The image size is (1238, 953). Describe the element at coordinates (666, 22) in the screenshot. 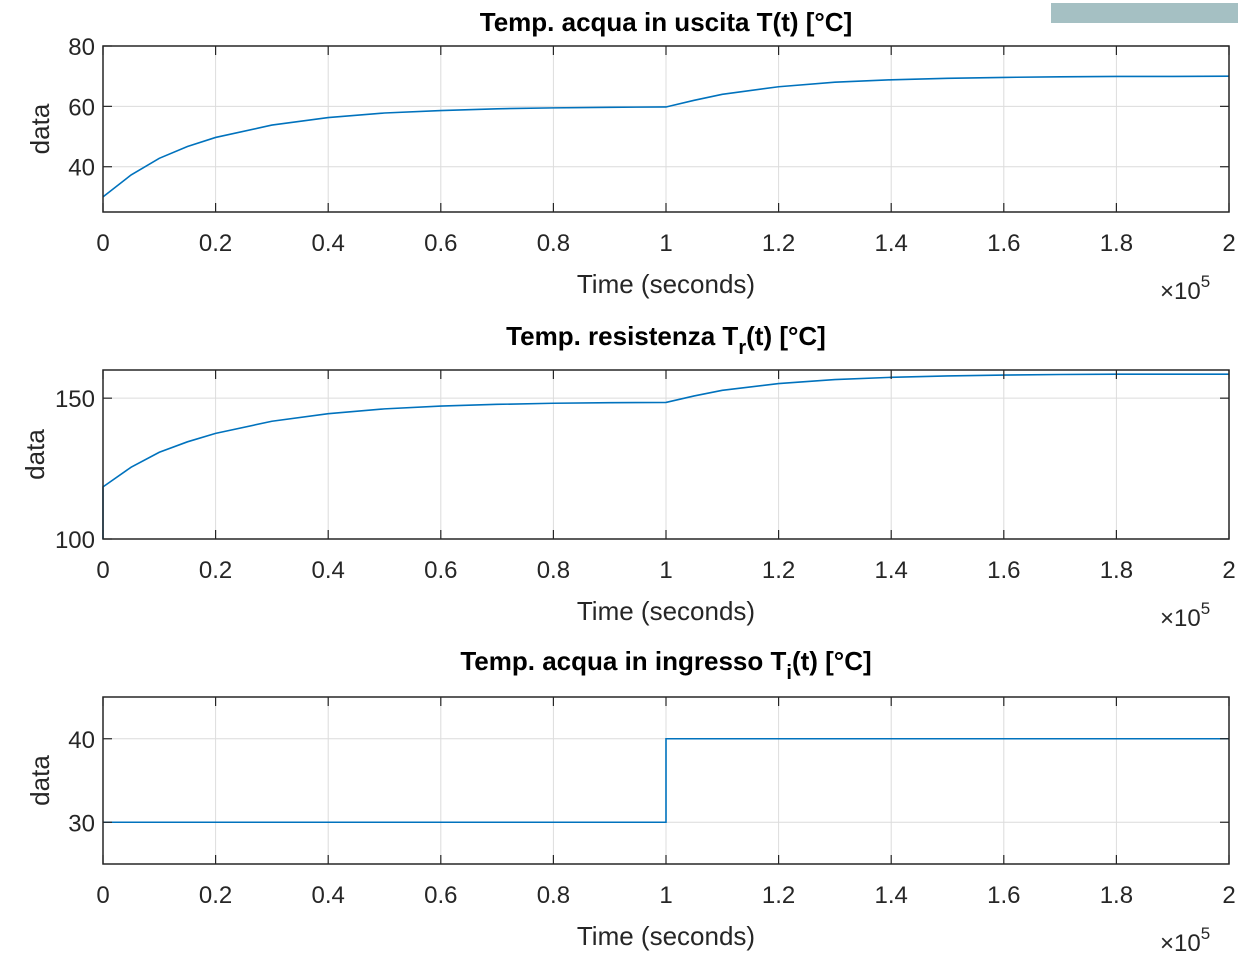

I see `chart-title: Temp. acqua in uscita T(t) [°C]` at that location.